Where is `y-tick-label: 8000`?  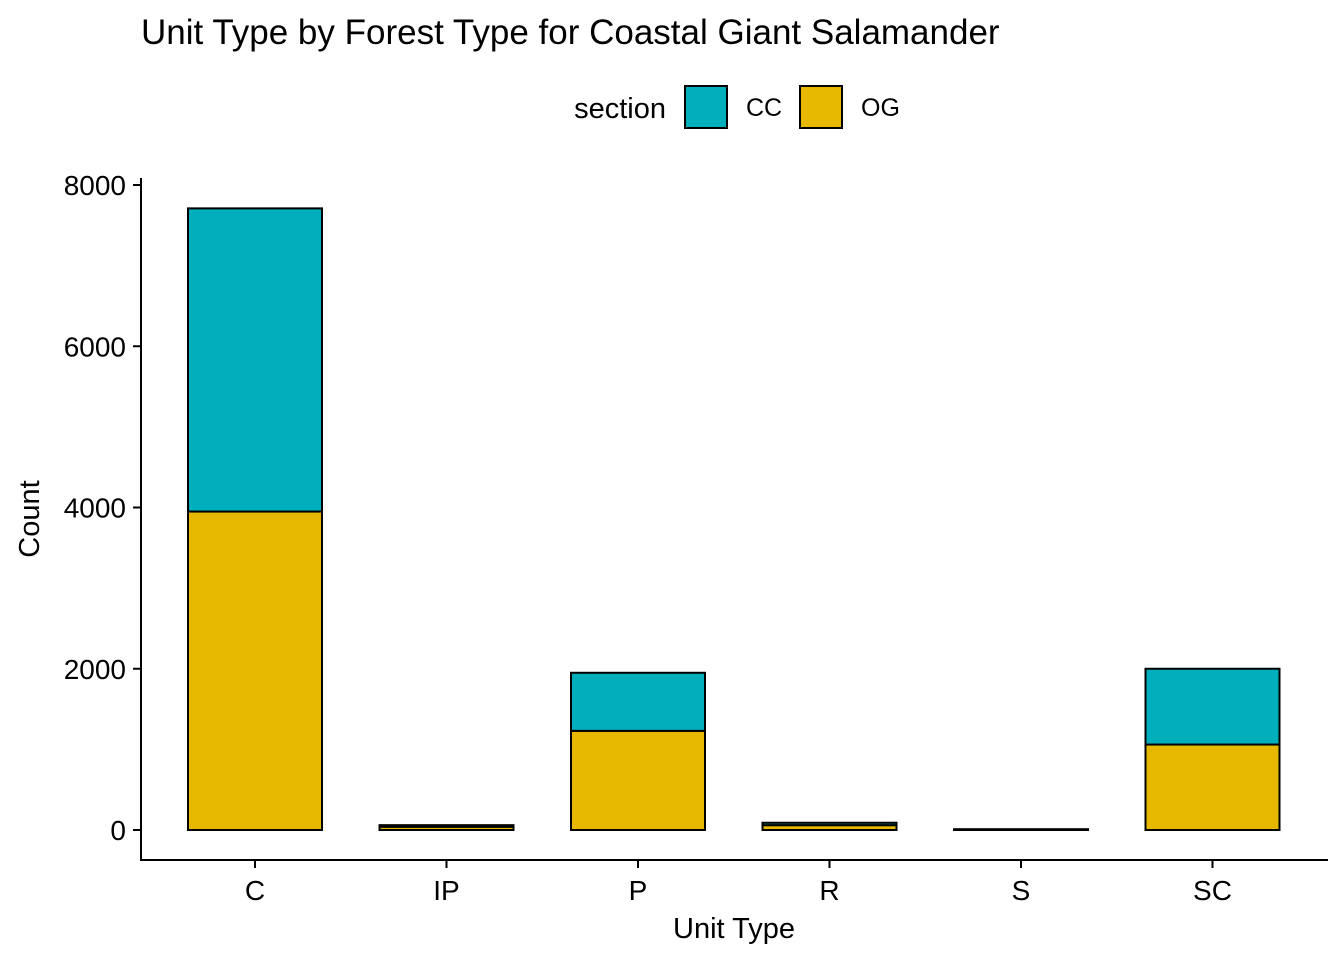
y-tick-label: 8000 is located at coordinates (95, 185).